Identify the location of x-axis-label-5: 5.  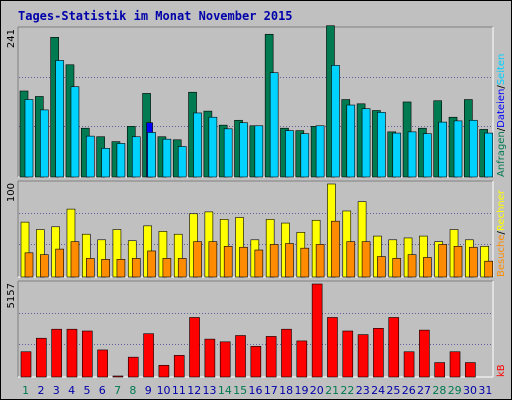
(86, 390).